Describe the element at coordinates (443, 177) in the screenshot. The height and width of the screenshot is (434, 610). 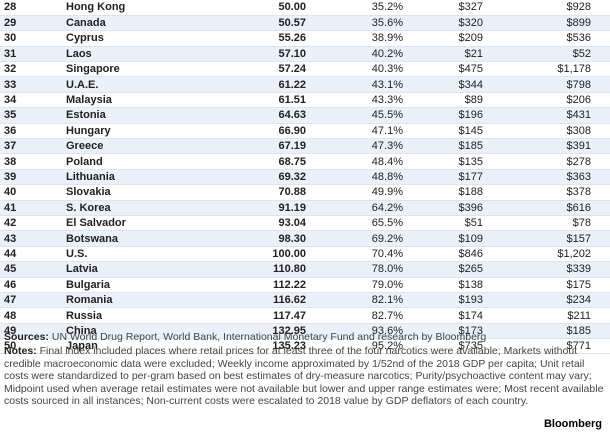
I see `cell-weekly: $177` at that location.